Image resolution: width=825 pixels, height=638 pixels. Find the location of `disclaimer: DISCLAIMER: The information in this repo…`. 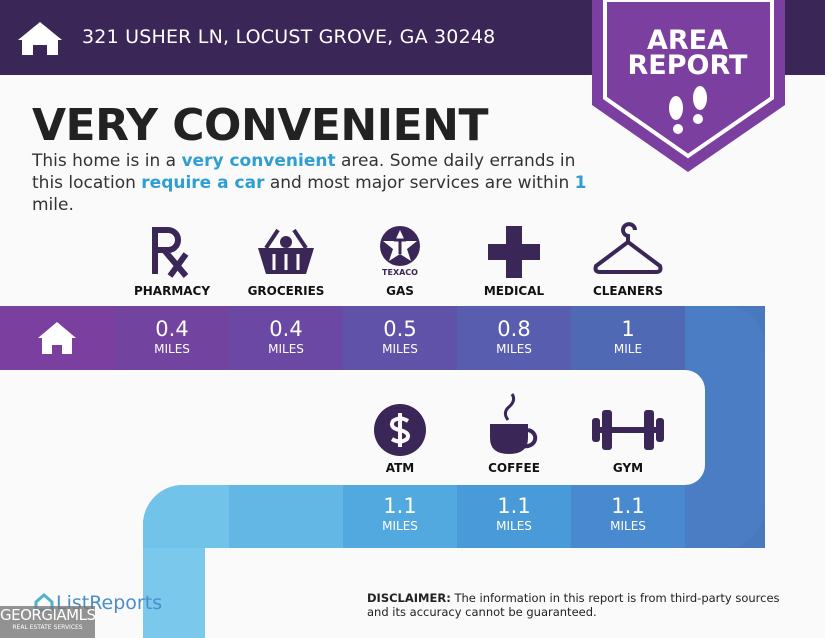

disclaimer: DISCLAIMER: The information in this repo… is located at coordinates (582, 605).